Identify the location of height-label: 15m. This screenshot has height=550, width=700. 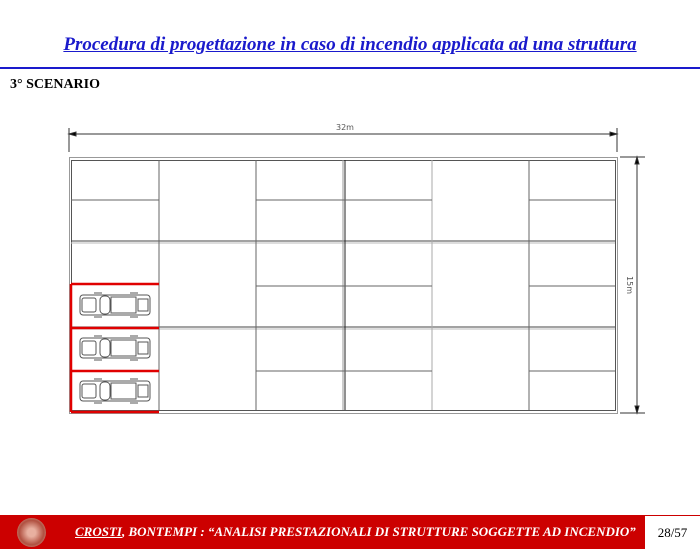
(629, 285).